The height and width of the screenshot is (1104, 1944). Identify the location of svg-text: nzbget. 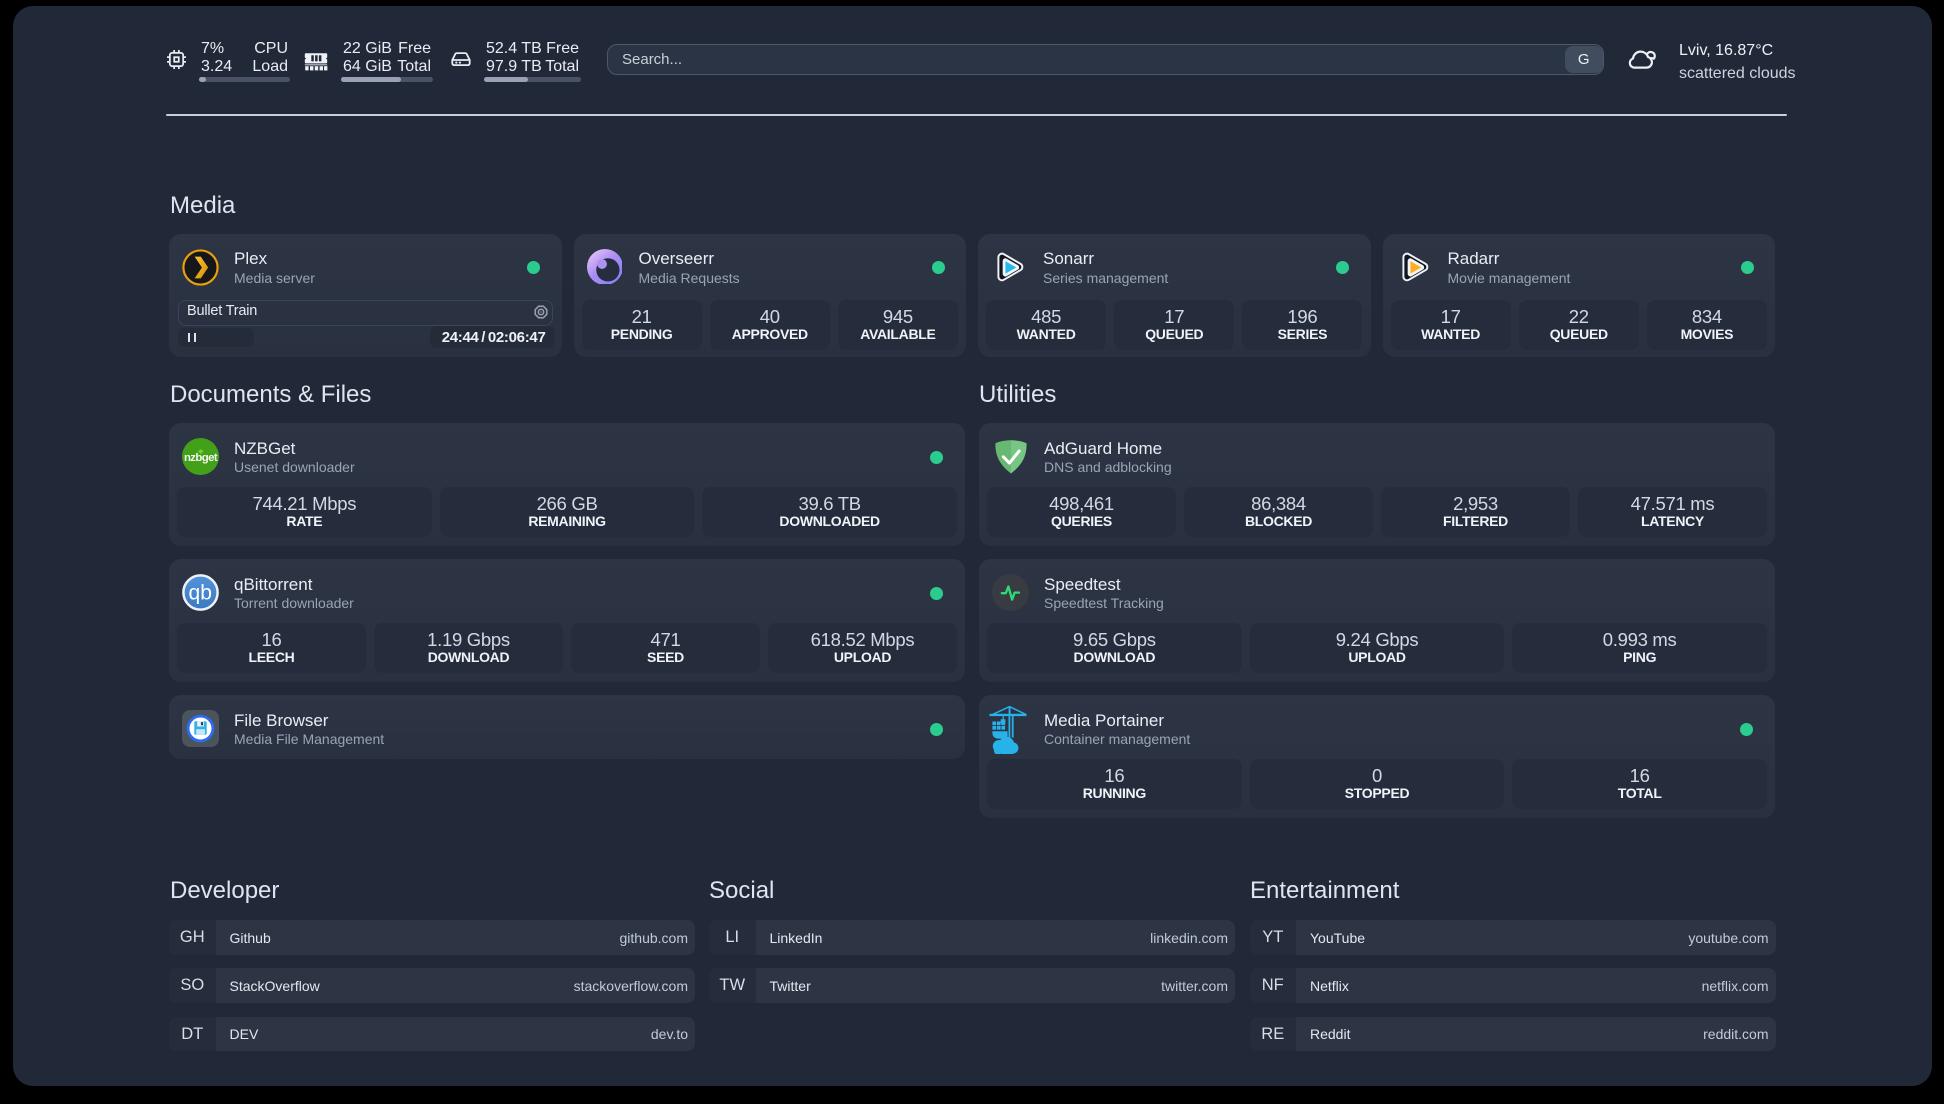
(201, 458).